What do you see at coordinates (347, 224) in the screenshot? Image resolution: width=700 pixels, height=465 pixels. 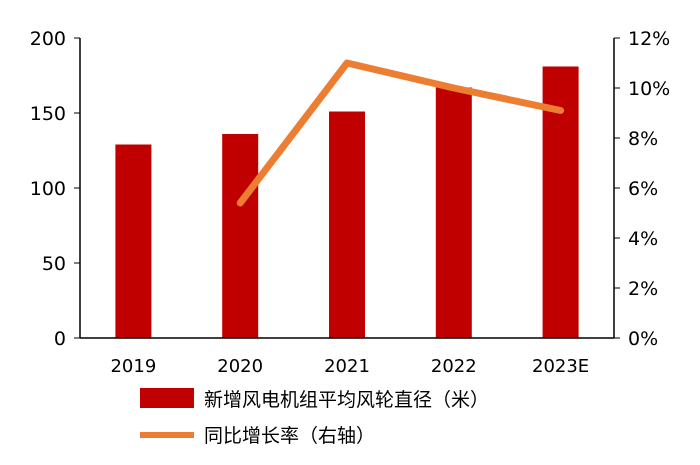 I see `bar-2021` at bounding box center [347, 224].